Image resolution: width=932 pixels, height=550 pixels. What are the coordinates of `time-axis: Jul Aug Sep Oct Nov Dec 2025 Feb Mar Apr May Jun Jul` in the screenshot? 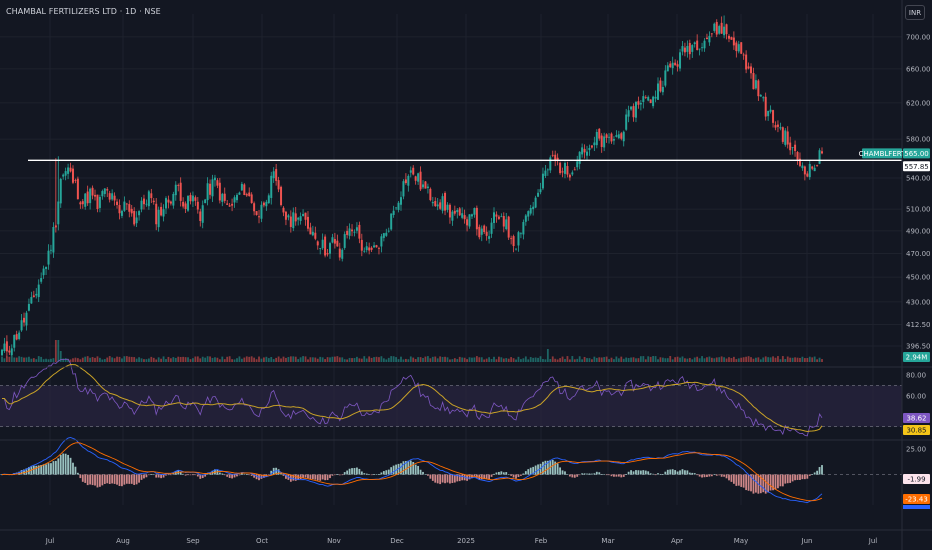 It's located at (461, 541).